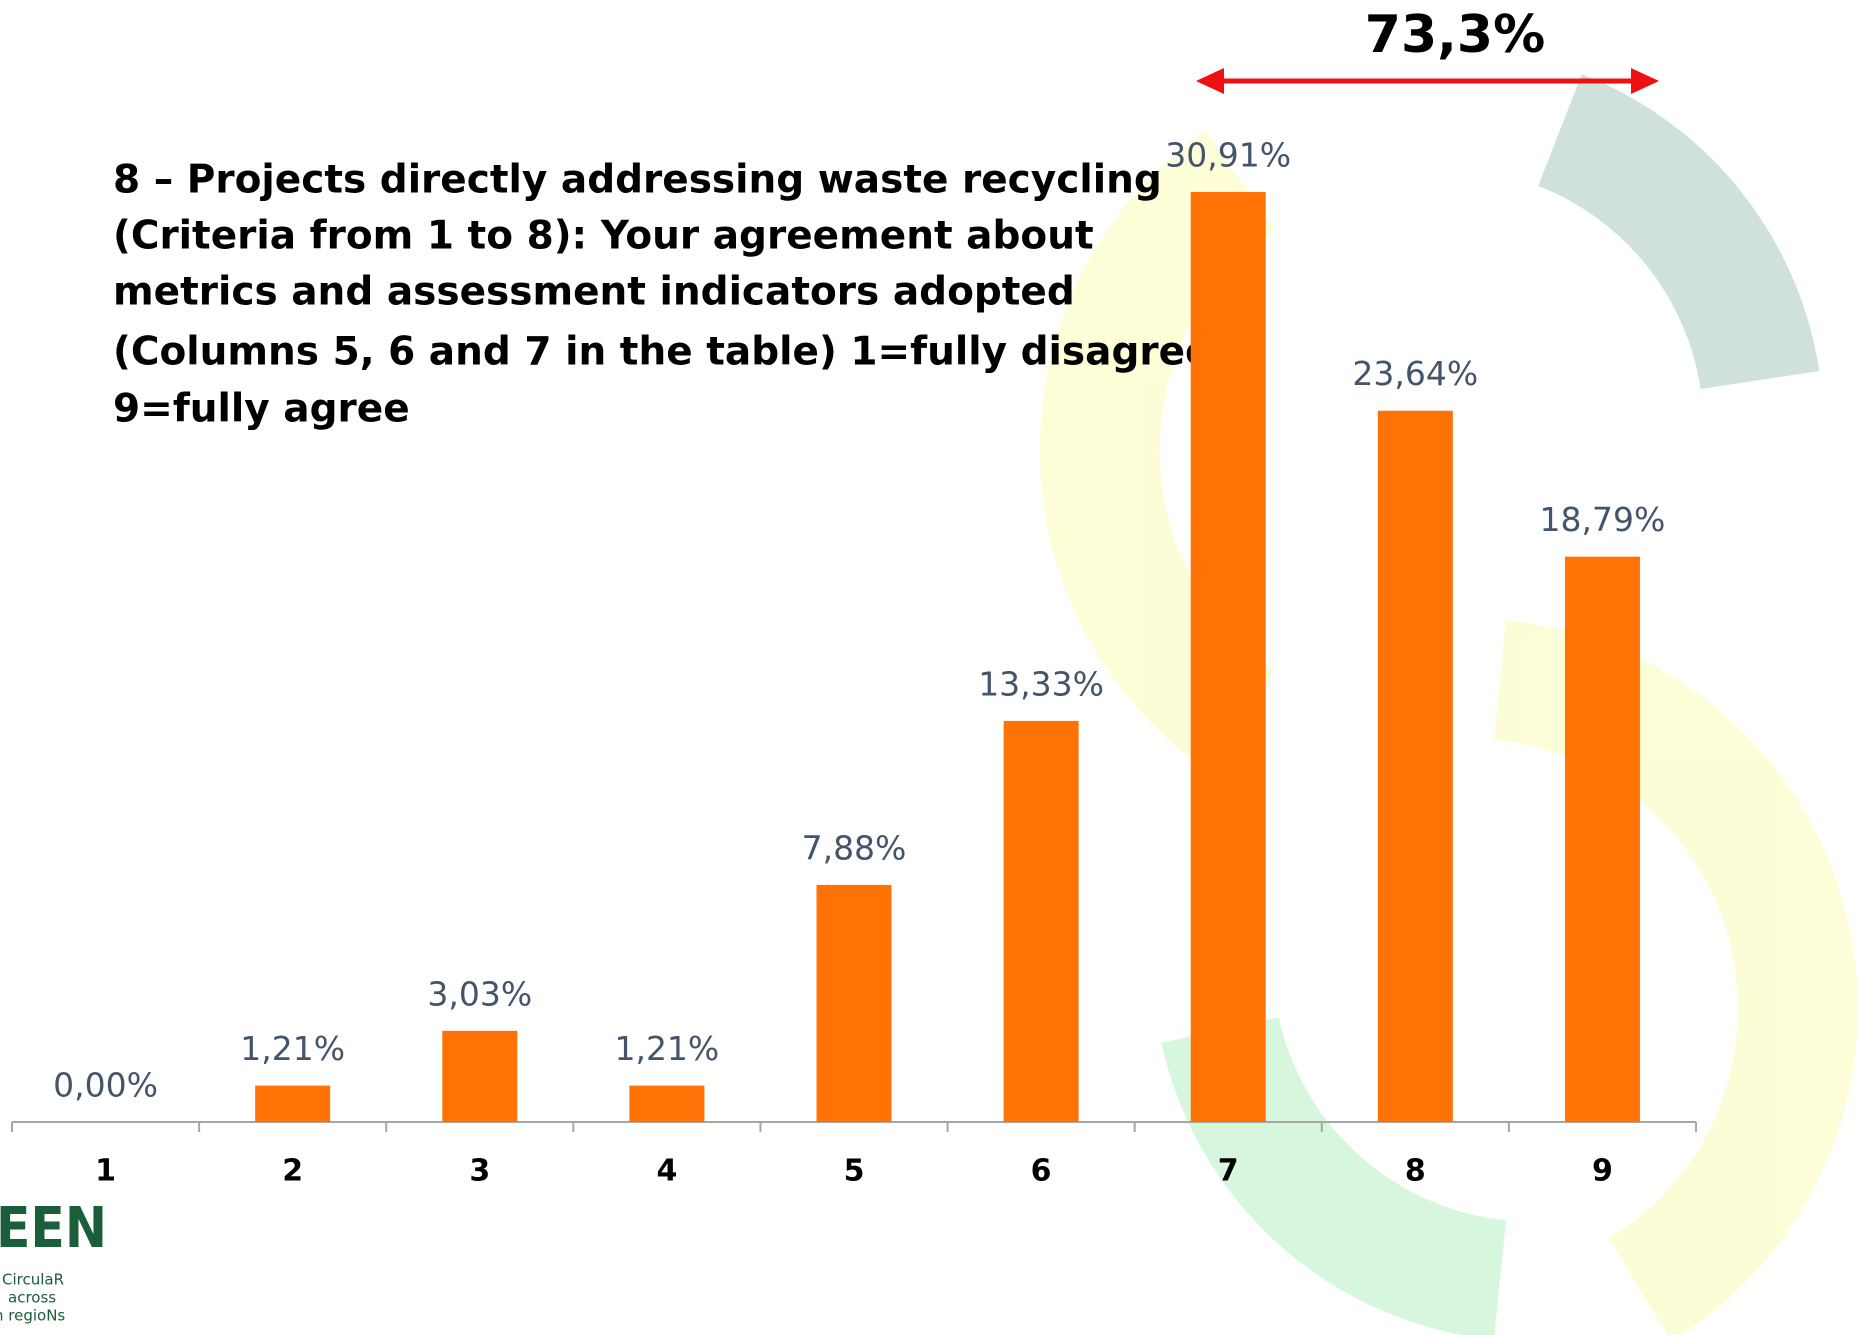  What do you see at coordinates (1228, 155) in the screenshot?
I see `value-label: 30,91%` at bounding box center [1228, 155].